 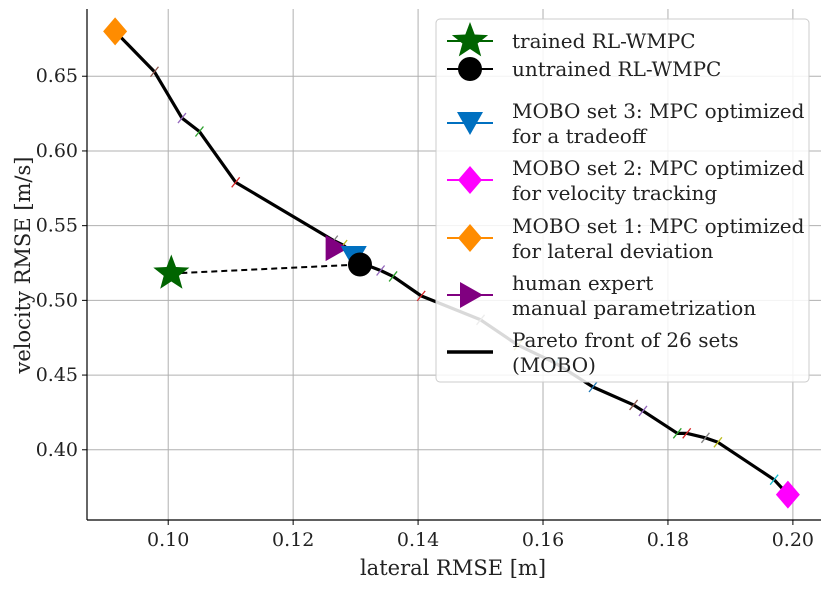 What do you see at coordinates (266, 269) in the screenshot?
I see `rl-connector-line` at bounding box center [266, 269].